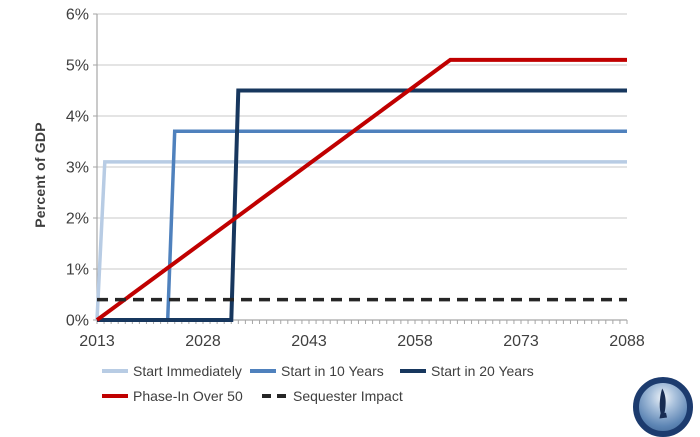 Image resolution: width=700 pixels, height=437 pixels. Describe the element at coordinates (203, 341) in the screenshot. I see `x-tick-label: 2028` at that location.